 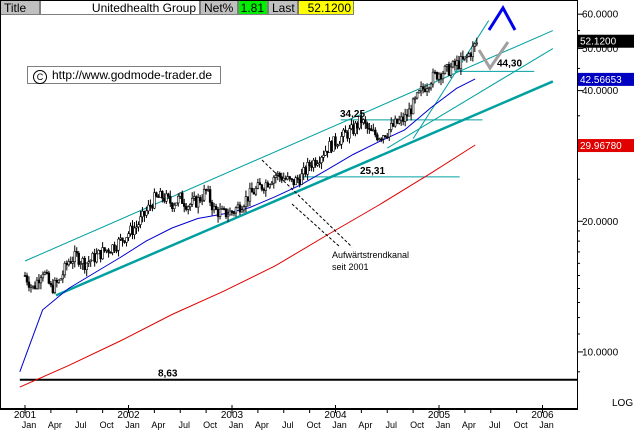 What do you see at coordinates (439, 415) in the screenshot?
I see `x-year-label: 2005` at bounding box center [439, 415].